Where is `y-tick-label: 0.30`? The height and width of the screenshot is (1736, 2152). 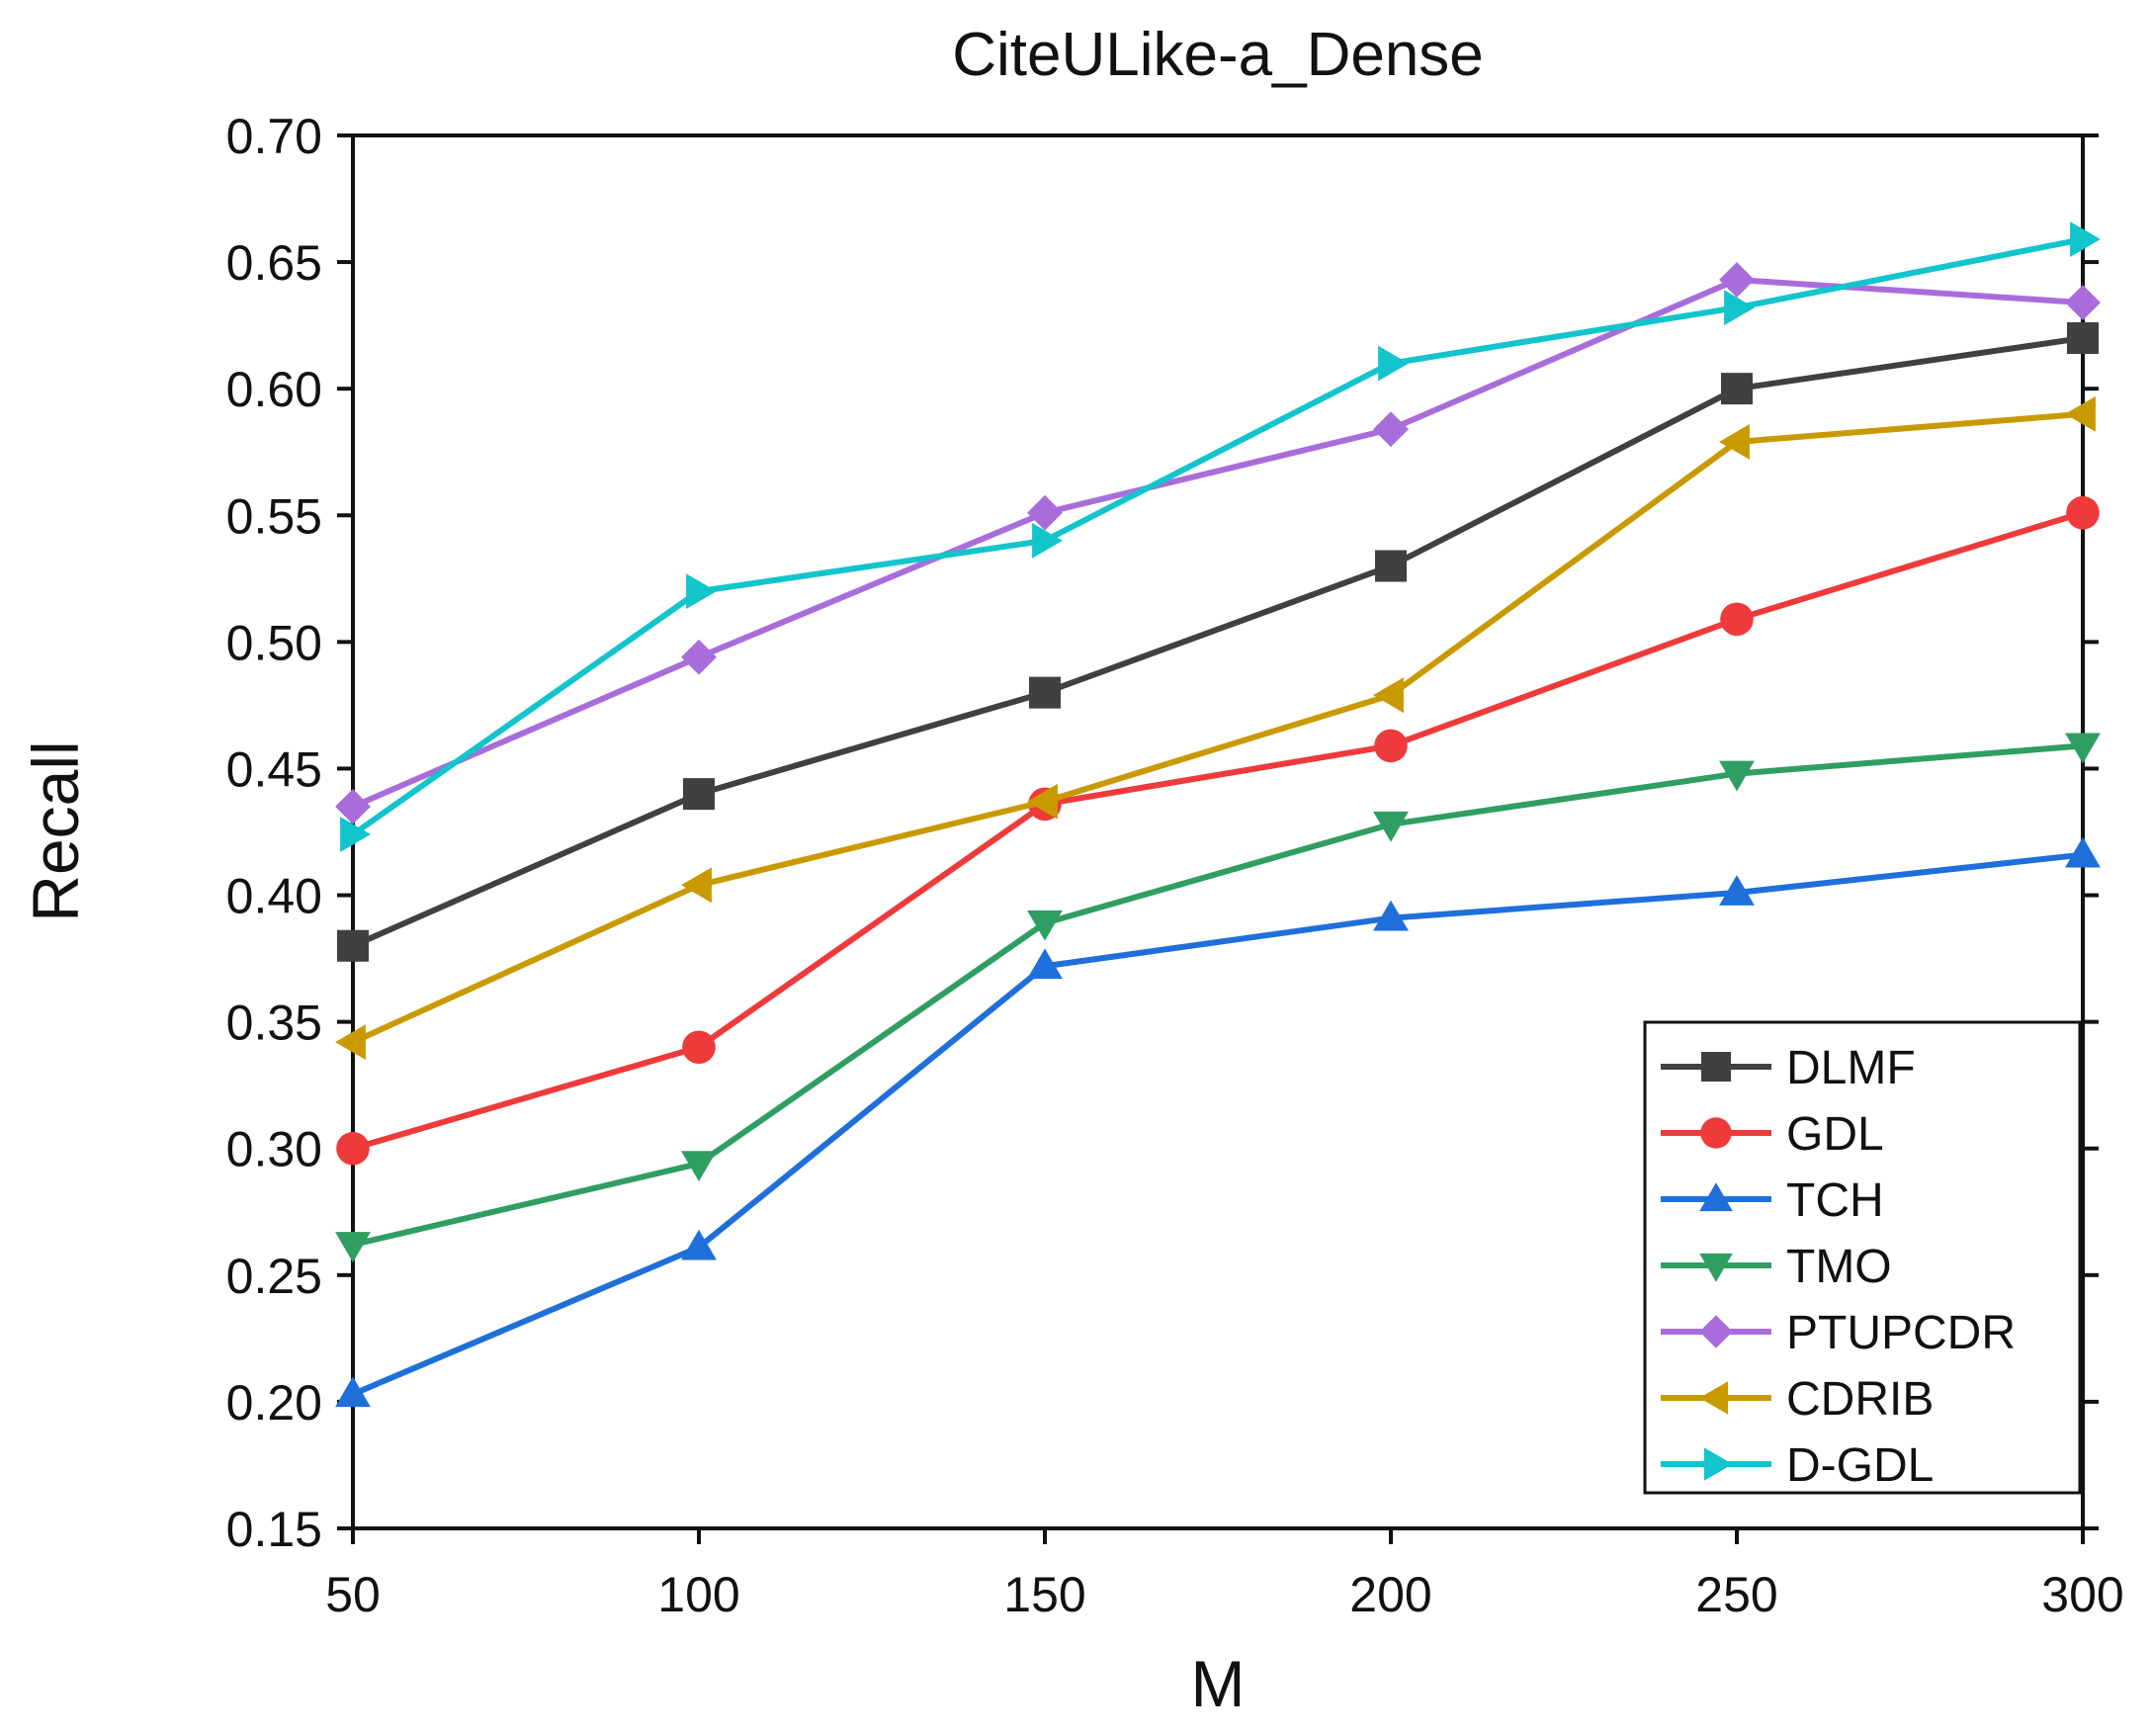
y-tick-label: 0.30 is located at coordinates (274, 1149).